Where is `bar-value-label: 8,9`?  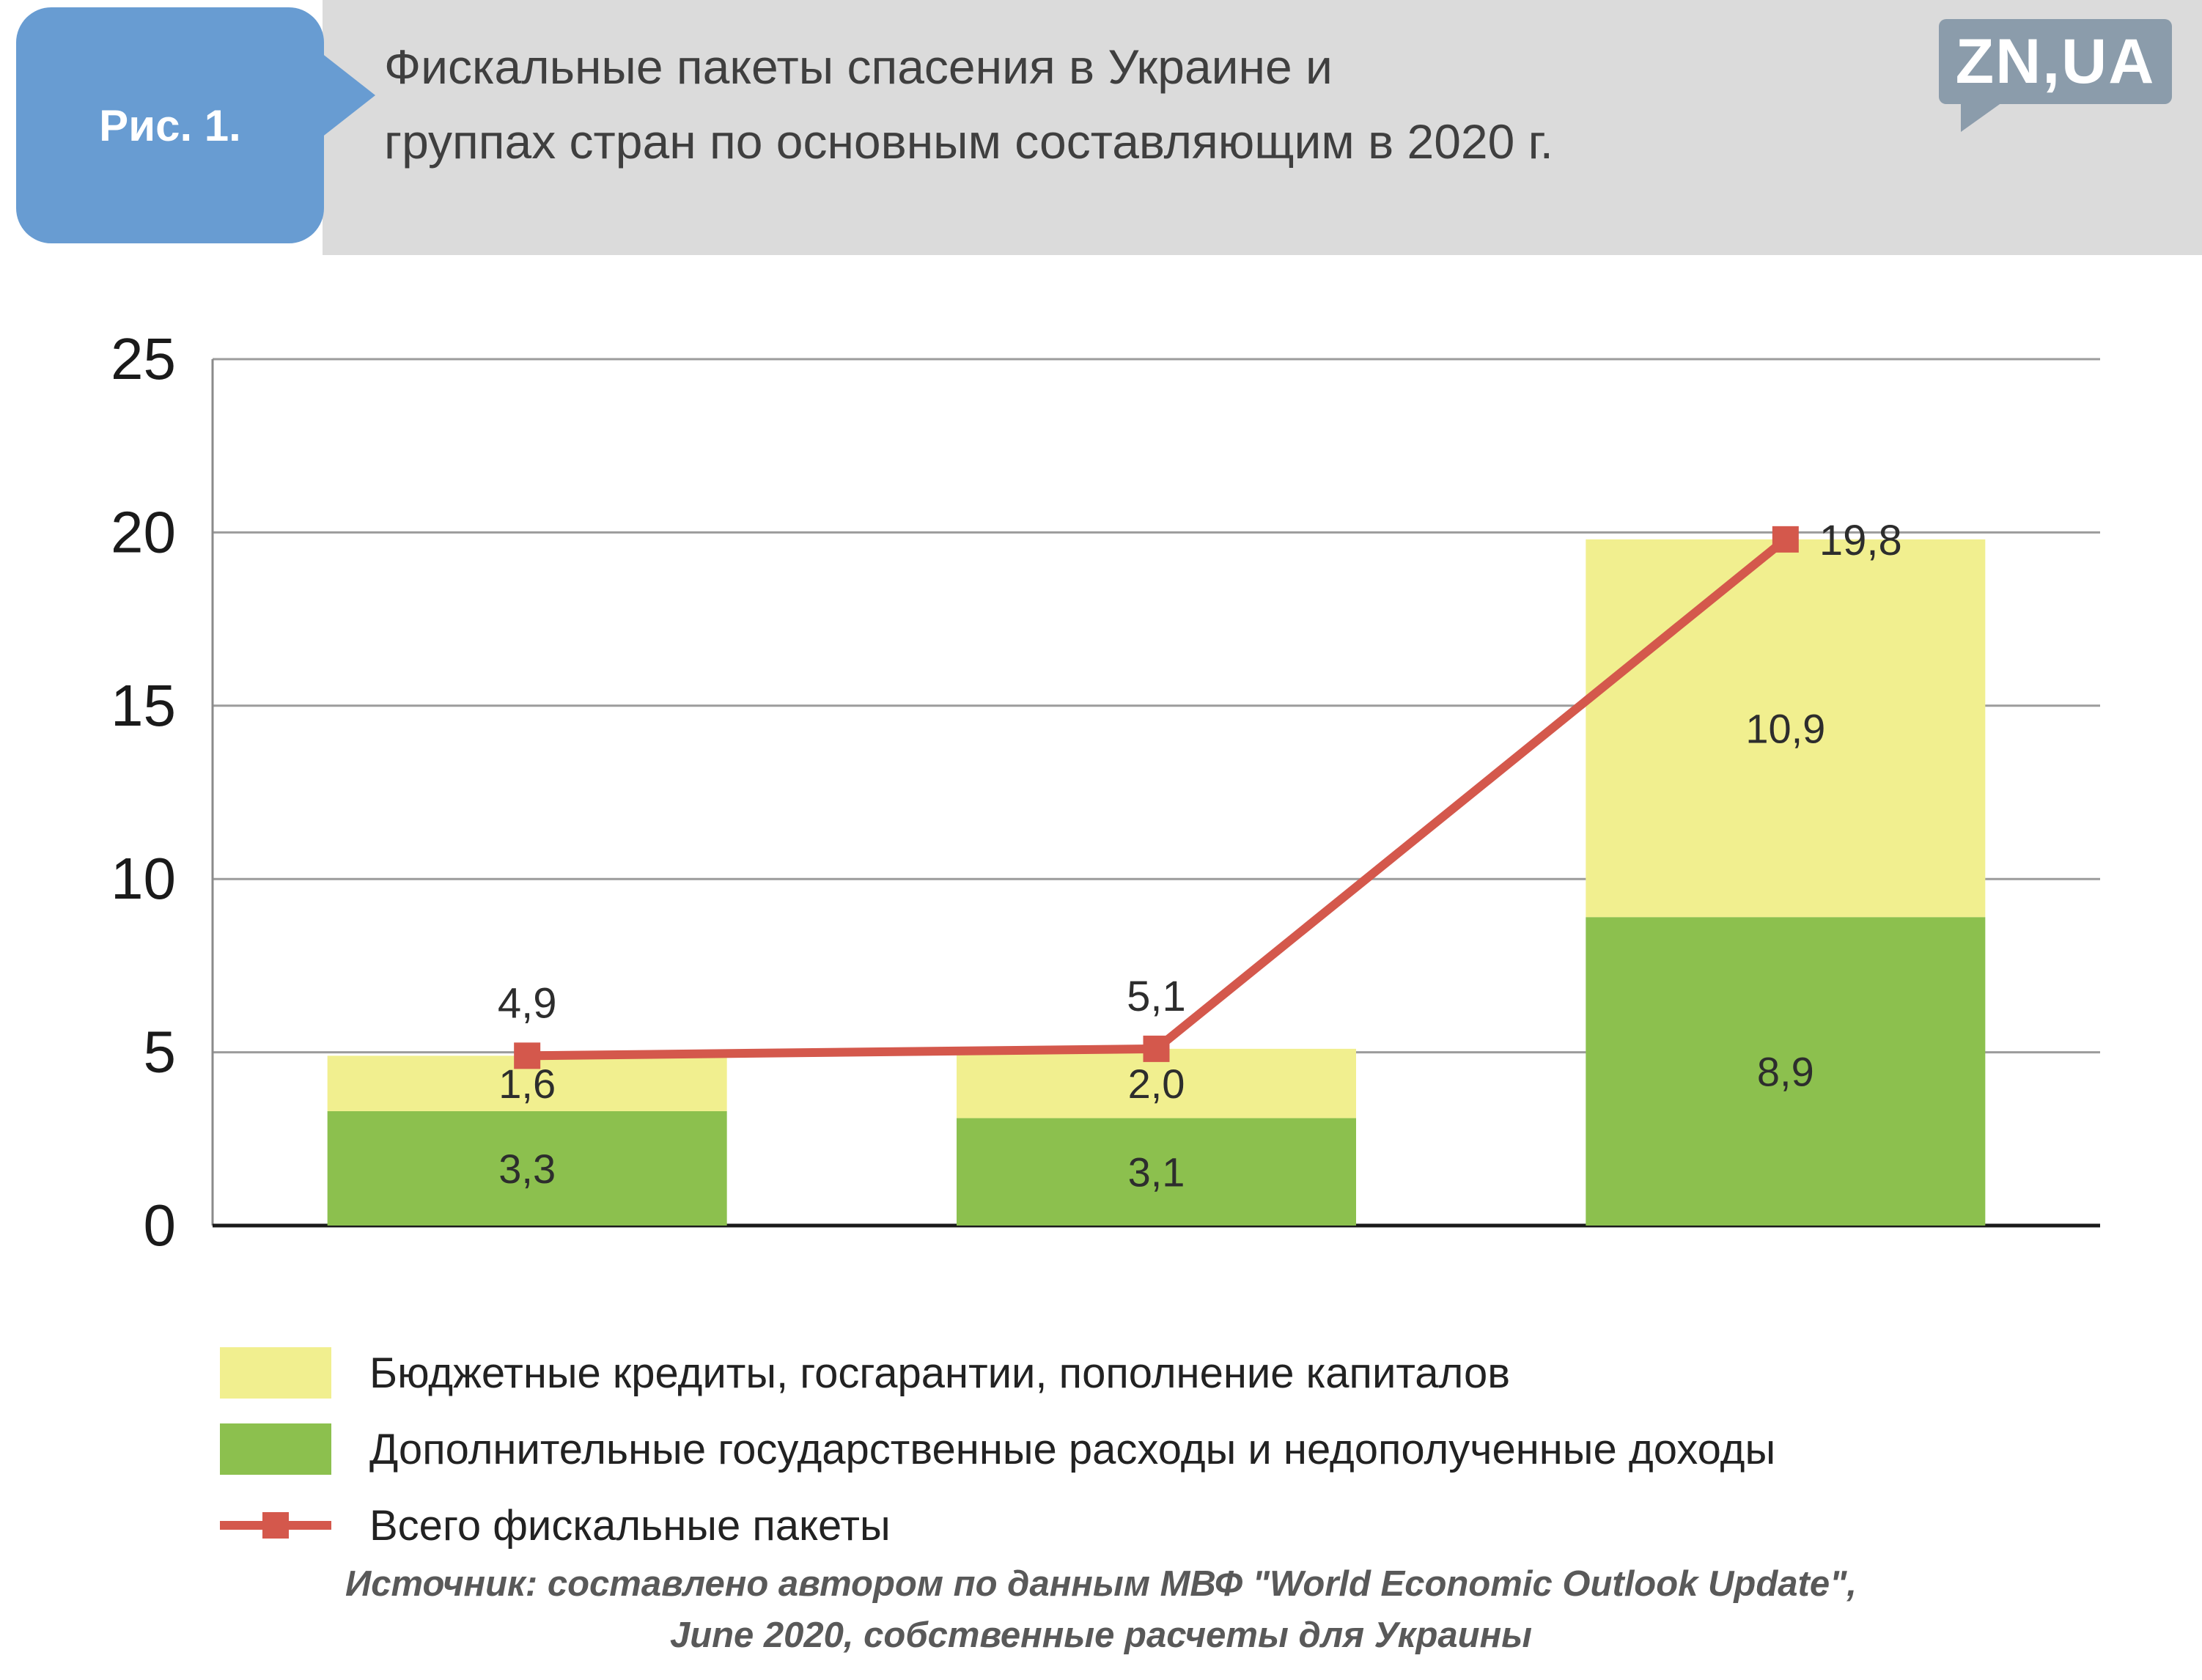
bar-value-label: 8,9 is located at coordinates (1786, 1072).